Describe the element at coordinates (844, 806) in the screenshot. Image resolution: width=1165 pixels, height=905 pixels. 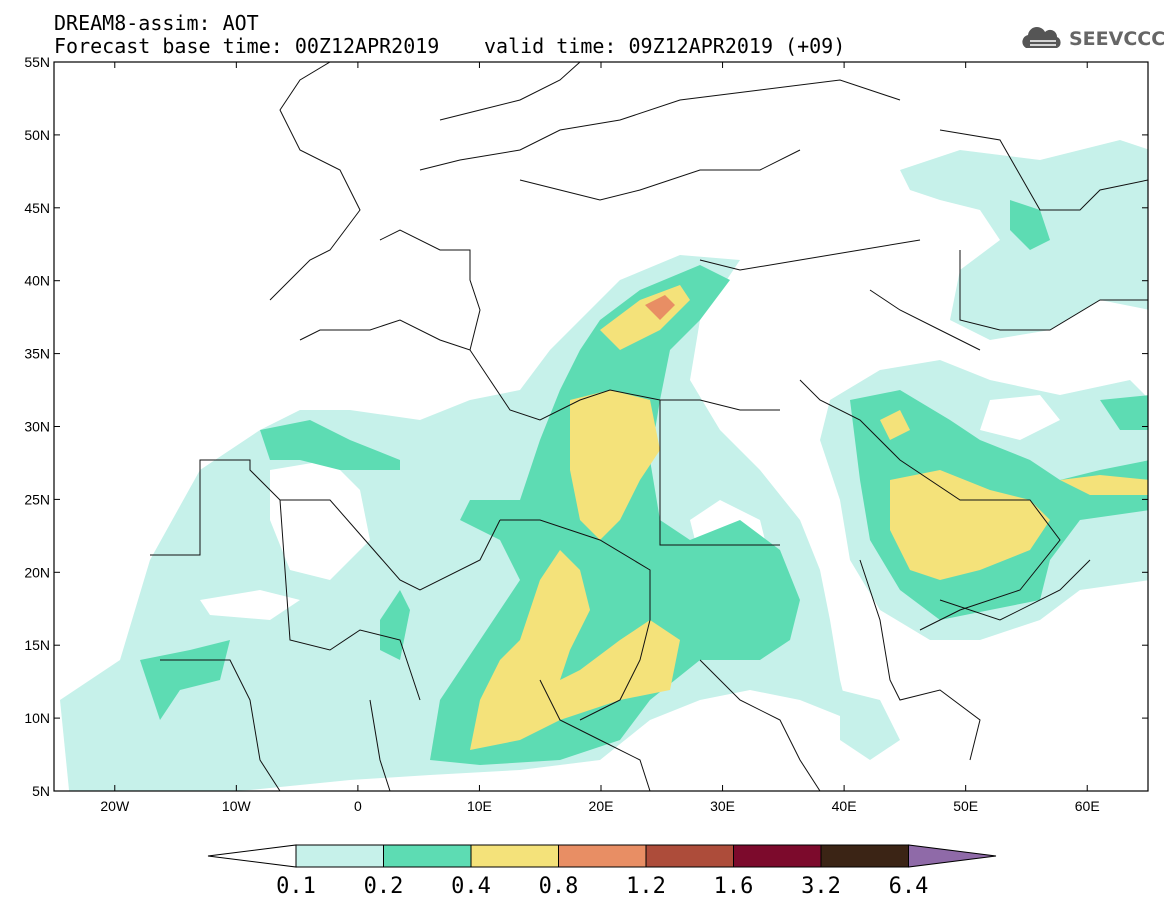
I see `lon-label: 40E` at that location.